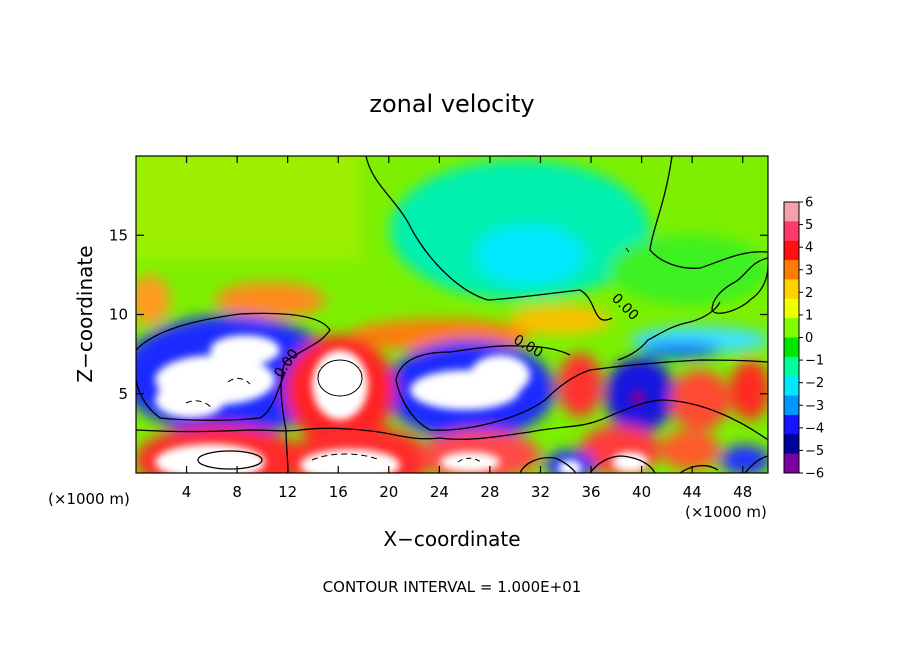 The height and width of the screenshot is (654, 904). Describe the element at coordinates (809, 315) in the screenshot. I see `colorbar-tick-label: 1` at that location.